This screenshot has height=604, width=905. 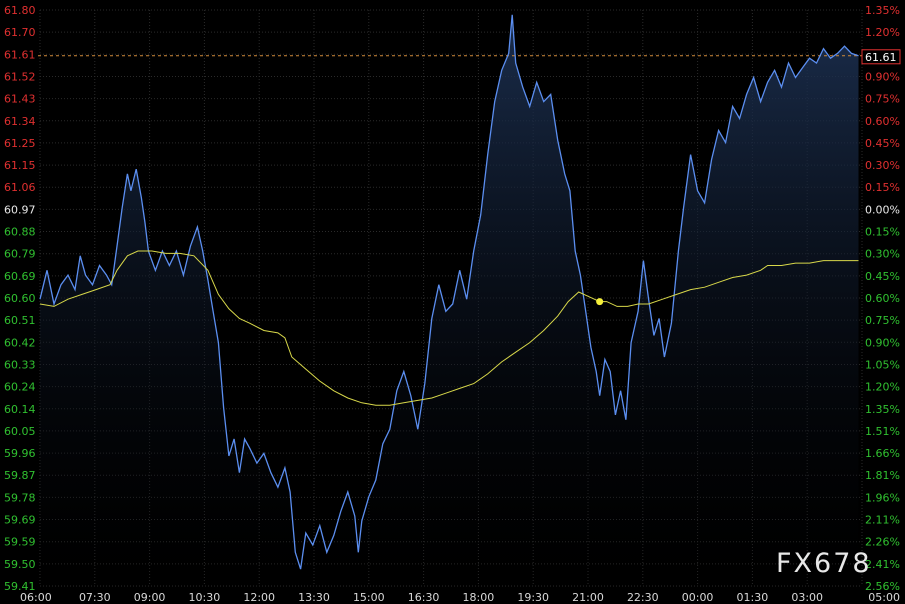 What do you see at coordinates (20, 320) in the screenshot?
I see `left-tick-label: 60.51` at bounding box center [20, 320].